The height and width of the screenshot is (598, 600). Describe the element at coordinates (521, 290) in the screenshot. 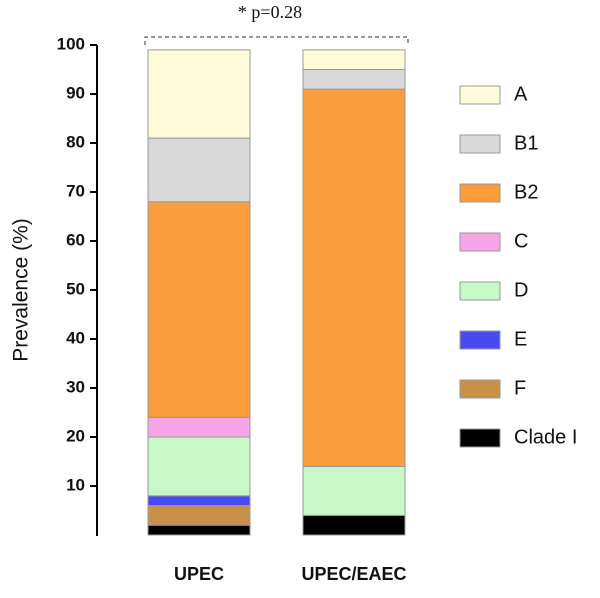

I see `legend-label: D` at that location.